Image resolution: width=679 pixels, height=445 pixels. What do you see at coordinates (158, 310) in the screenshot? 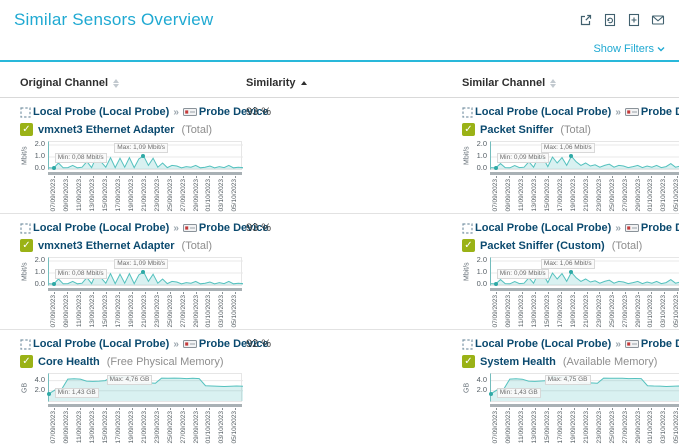
I see `x-axis-date: 23/09/2023` at bounding box center [158, 310].